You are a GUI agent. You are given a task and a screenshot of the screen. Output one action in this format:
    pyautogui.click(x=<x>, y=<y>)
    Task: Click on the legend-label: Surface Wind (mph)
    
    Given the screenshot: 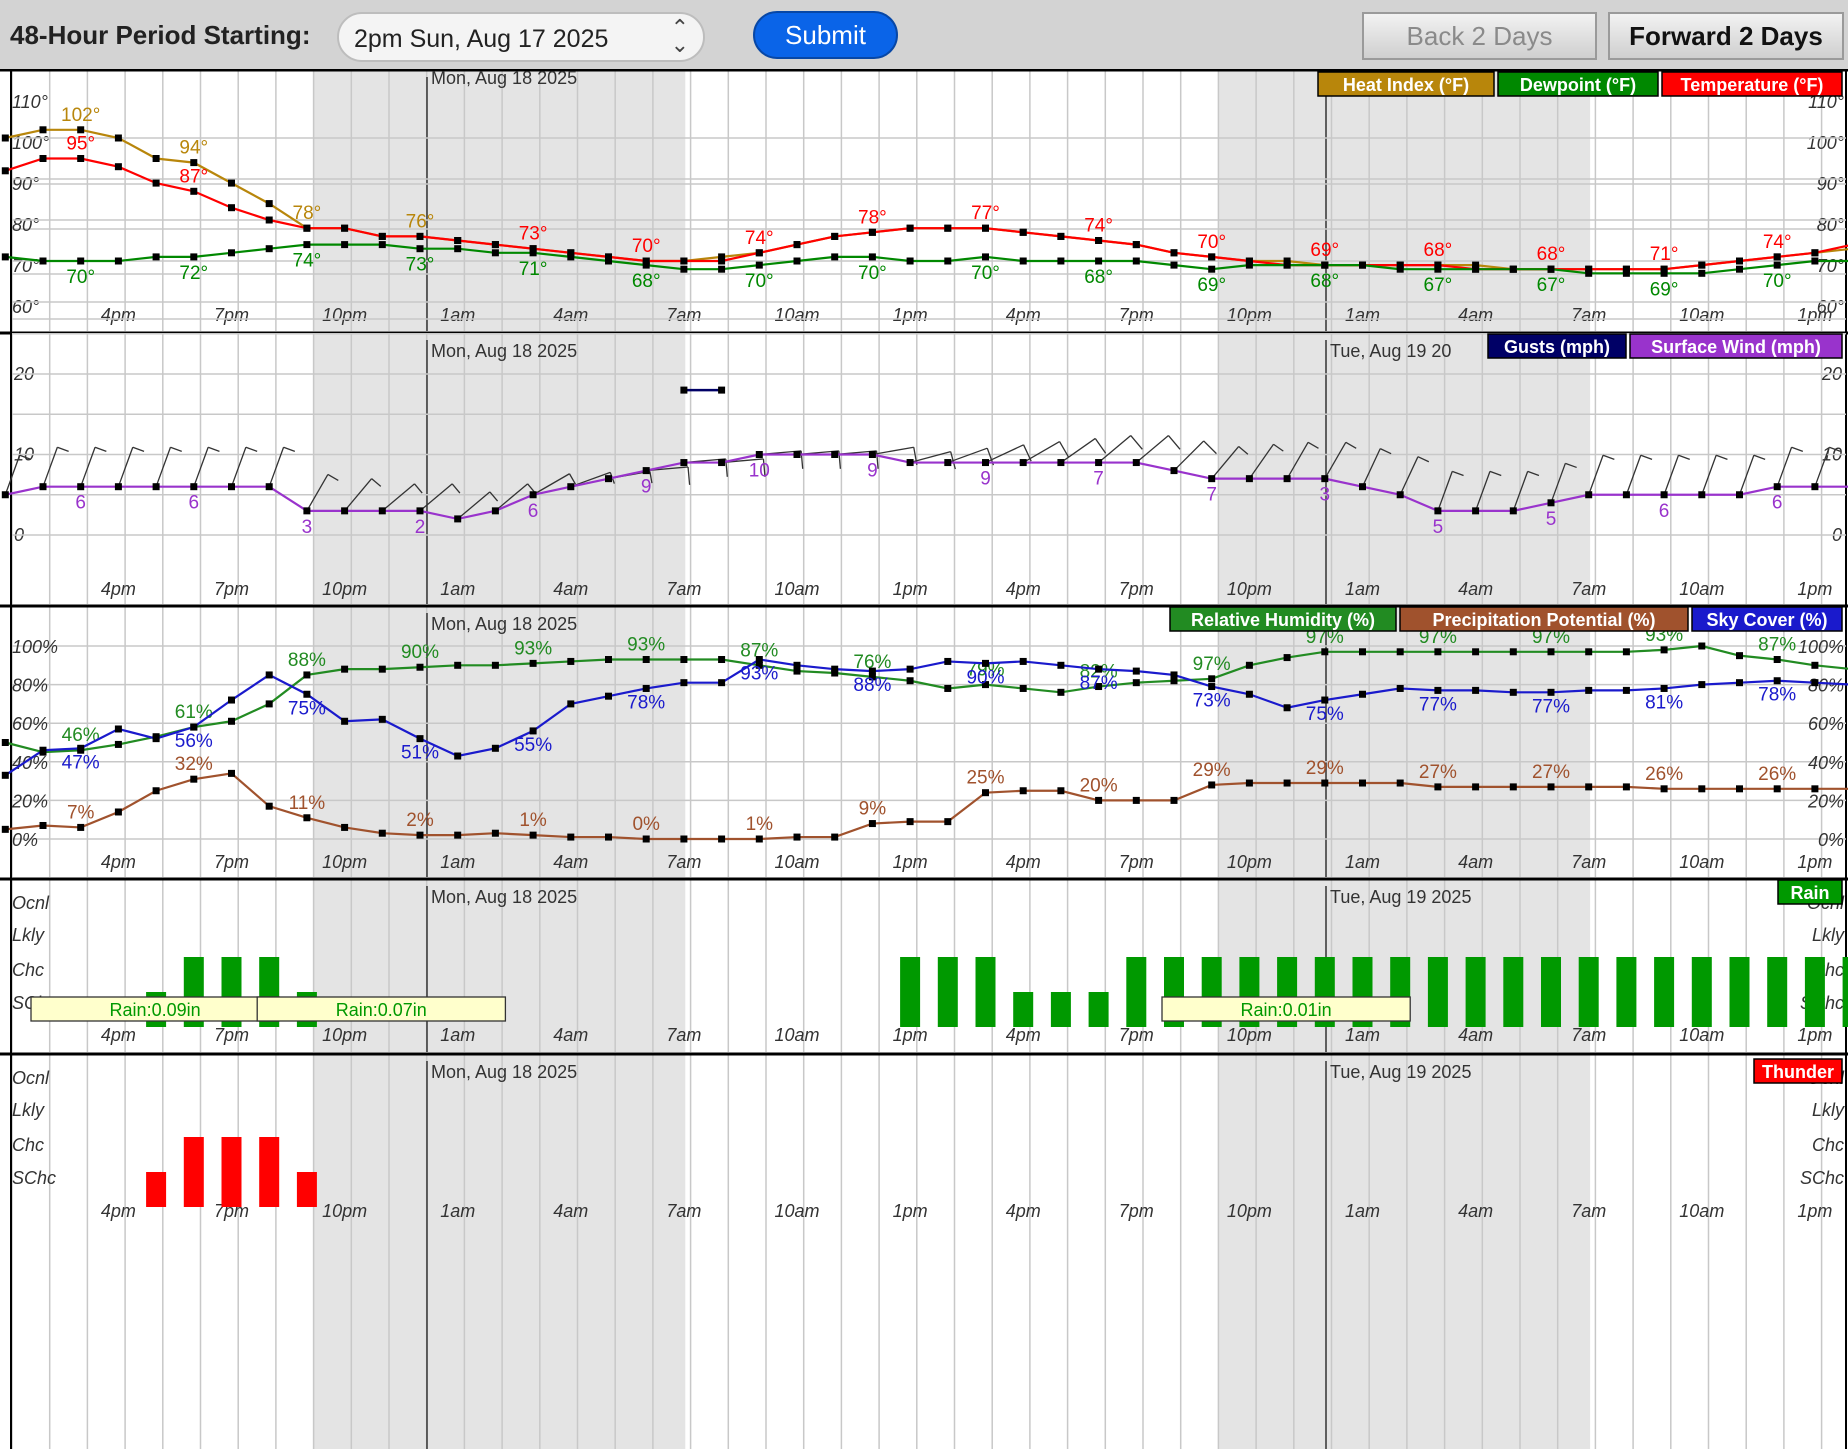 What is the action you would take?
    pyautogui.click(x=1736, y=347)
    